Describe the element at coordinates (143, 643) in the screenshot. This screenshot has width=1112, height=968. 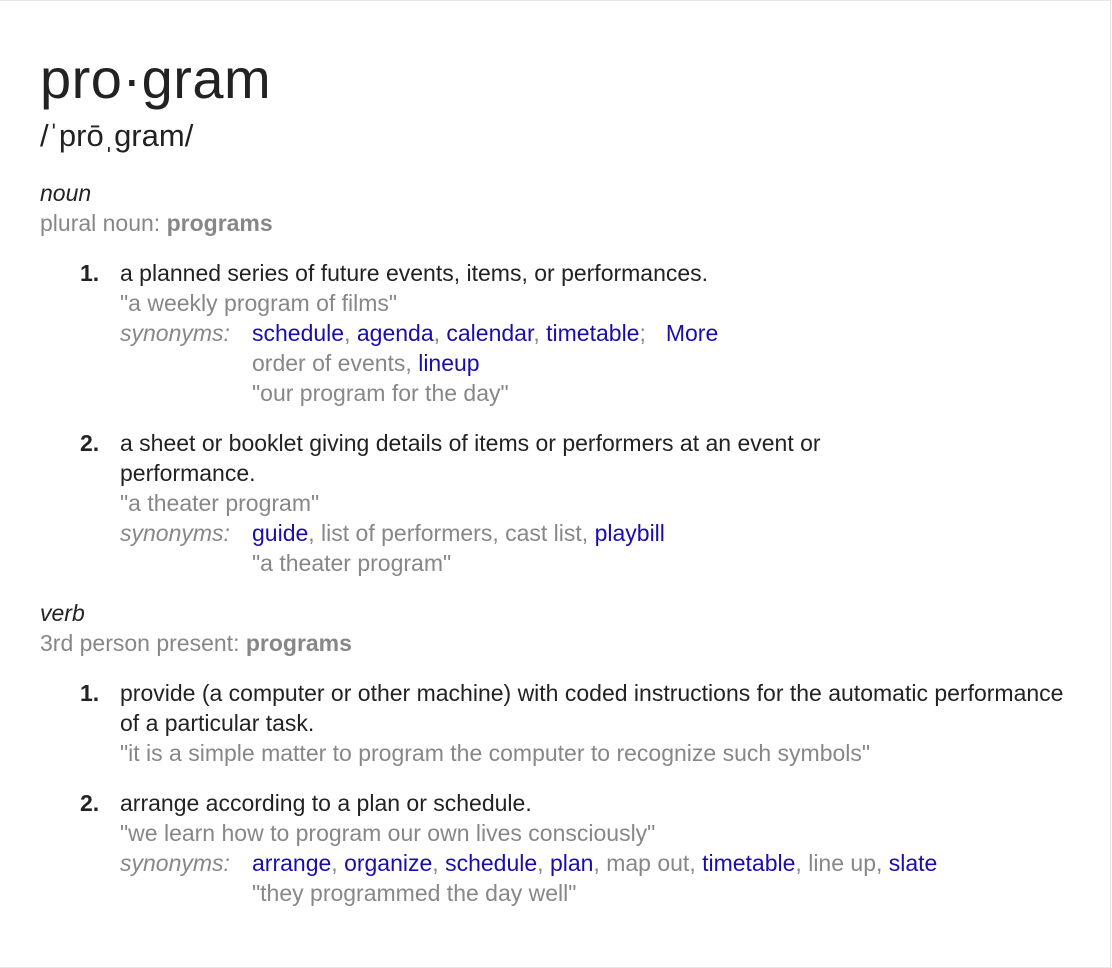
I see `inflection-label: 3rd person present:` at that location.